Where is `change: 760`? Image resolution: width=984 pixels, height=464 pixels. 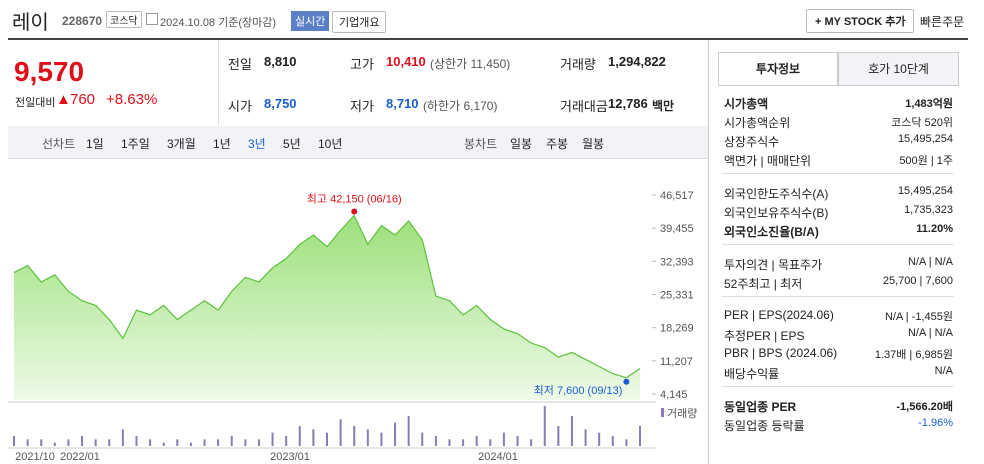
change: 760 is located at coordinates (83, 99).